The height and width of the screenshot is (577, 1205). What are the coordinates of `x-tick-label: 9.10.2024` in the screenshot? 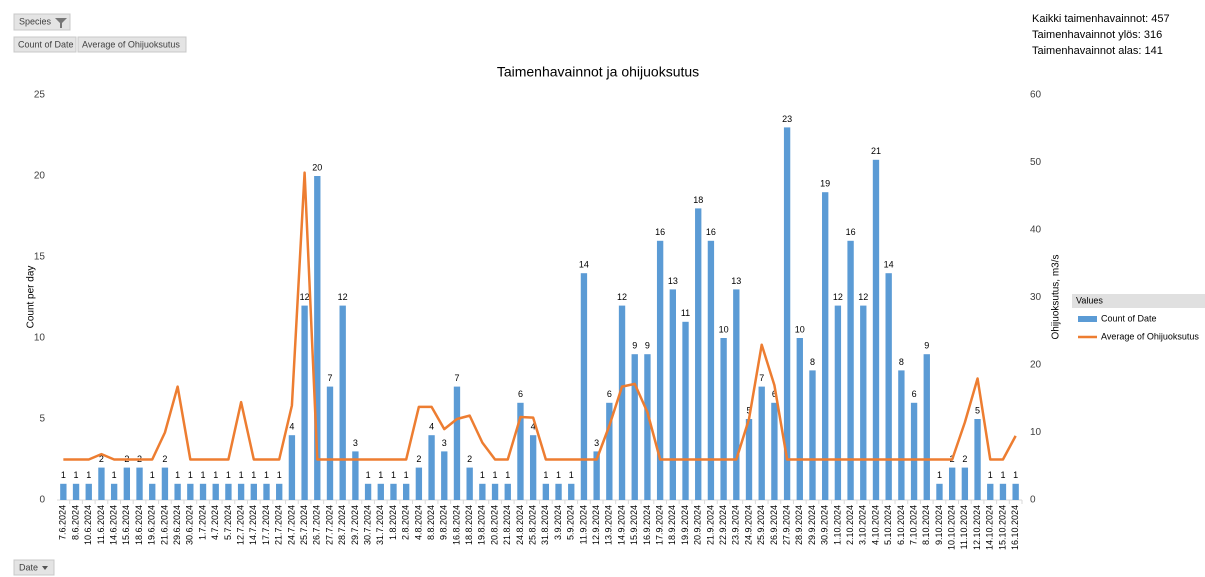 It's located at (939, 525).